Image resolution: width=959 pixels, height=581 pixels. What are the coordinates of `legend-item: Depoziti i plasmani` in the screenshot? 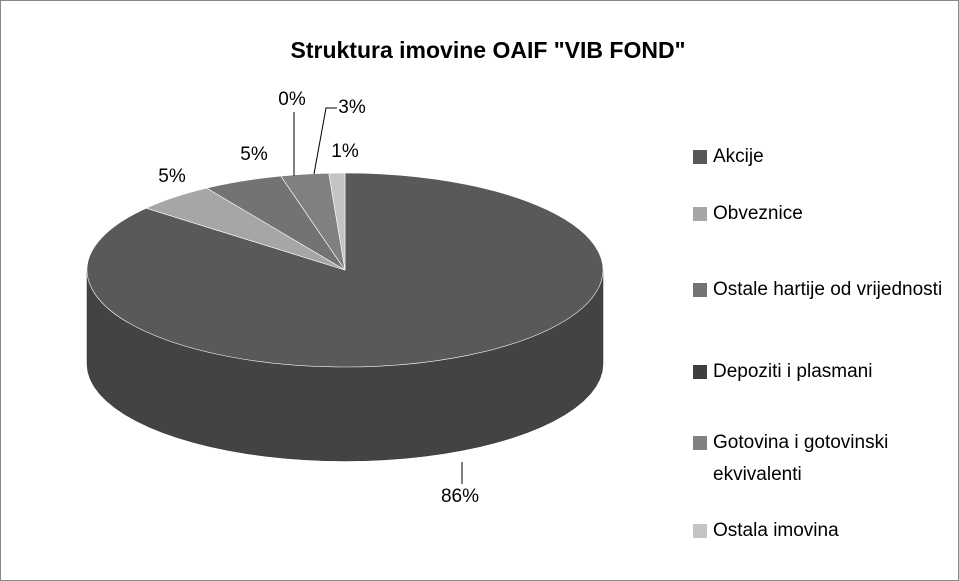 It's located at (818, 372).